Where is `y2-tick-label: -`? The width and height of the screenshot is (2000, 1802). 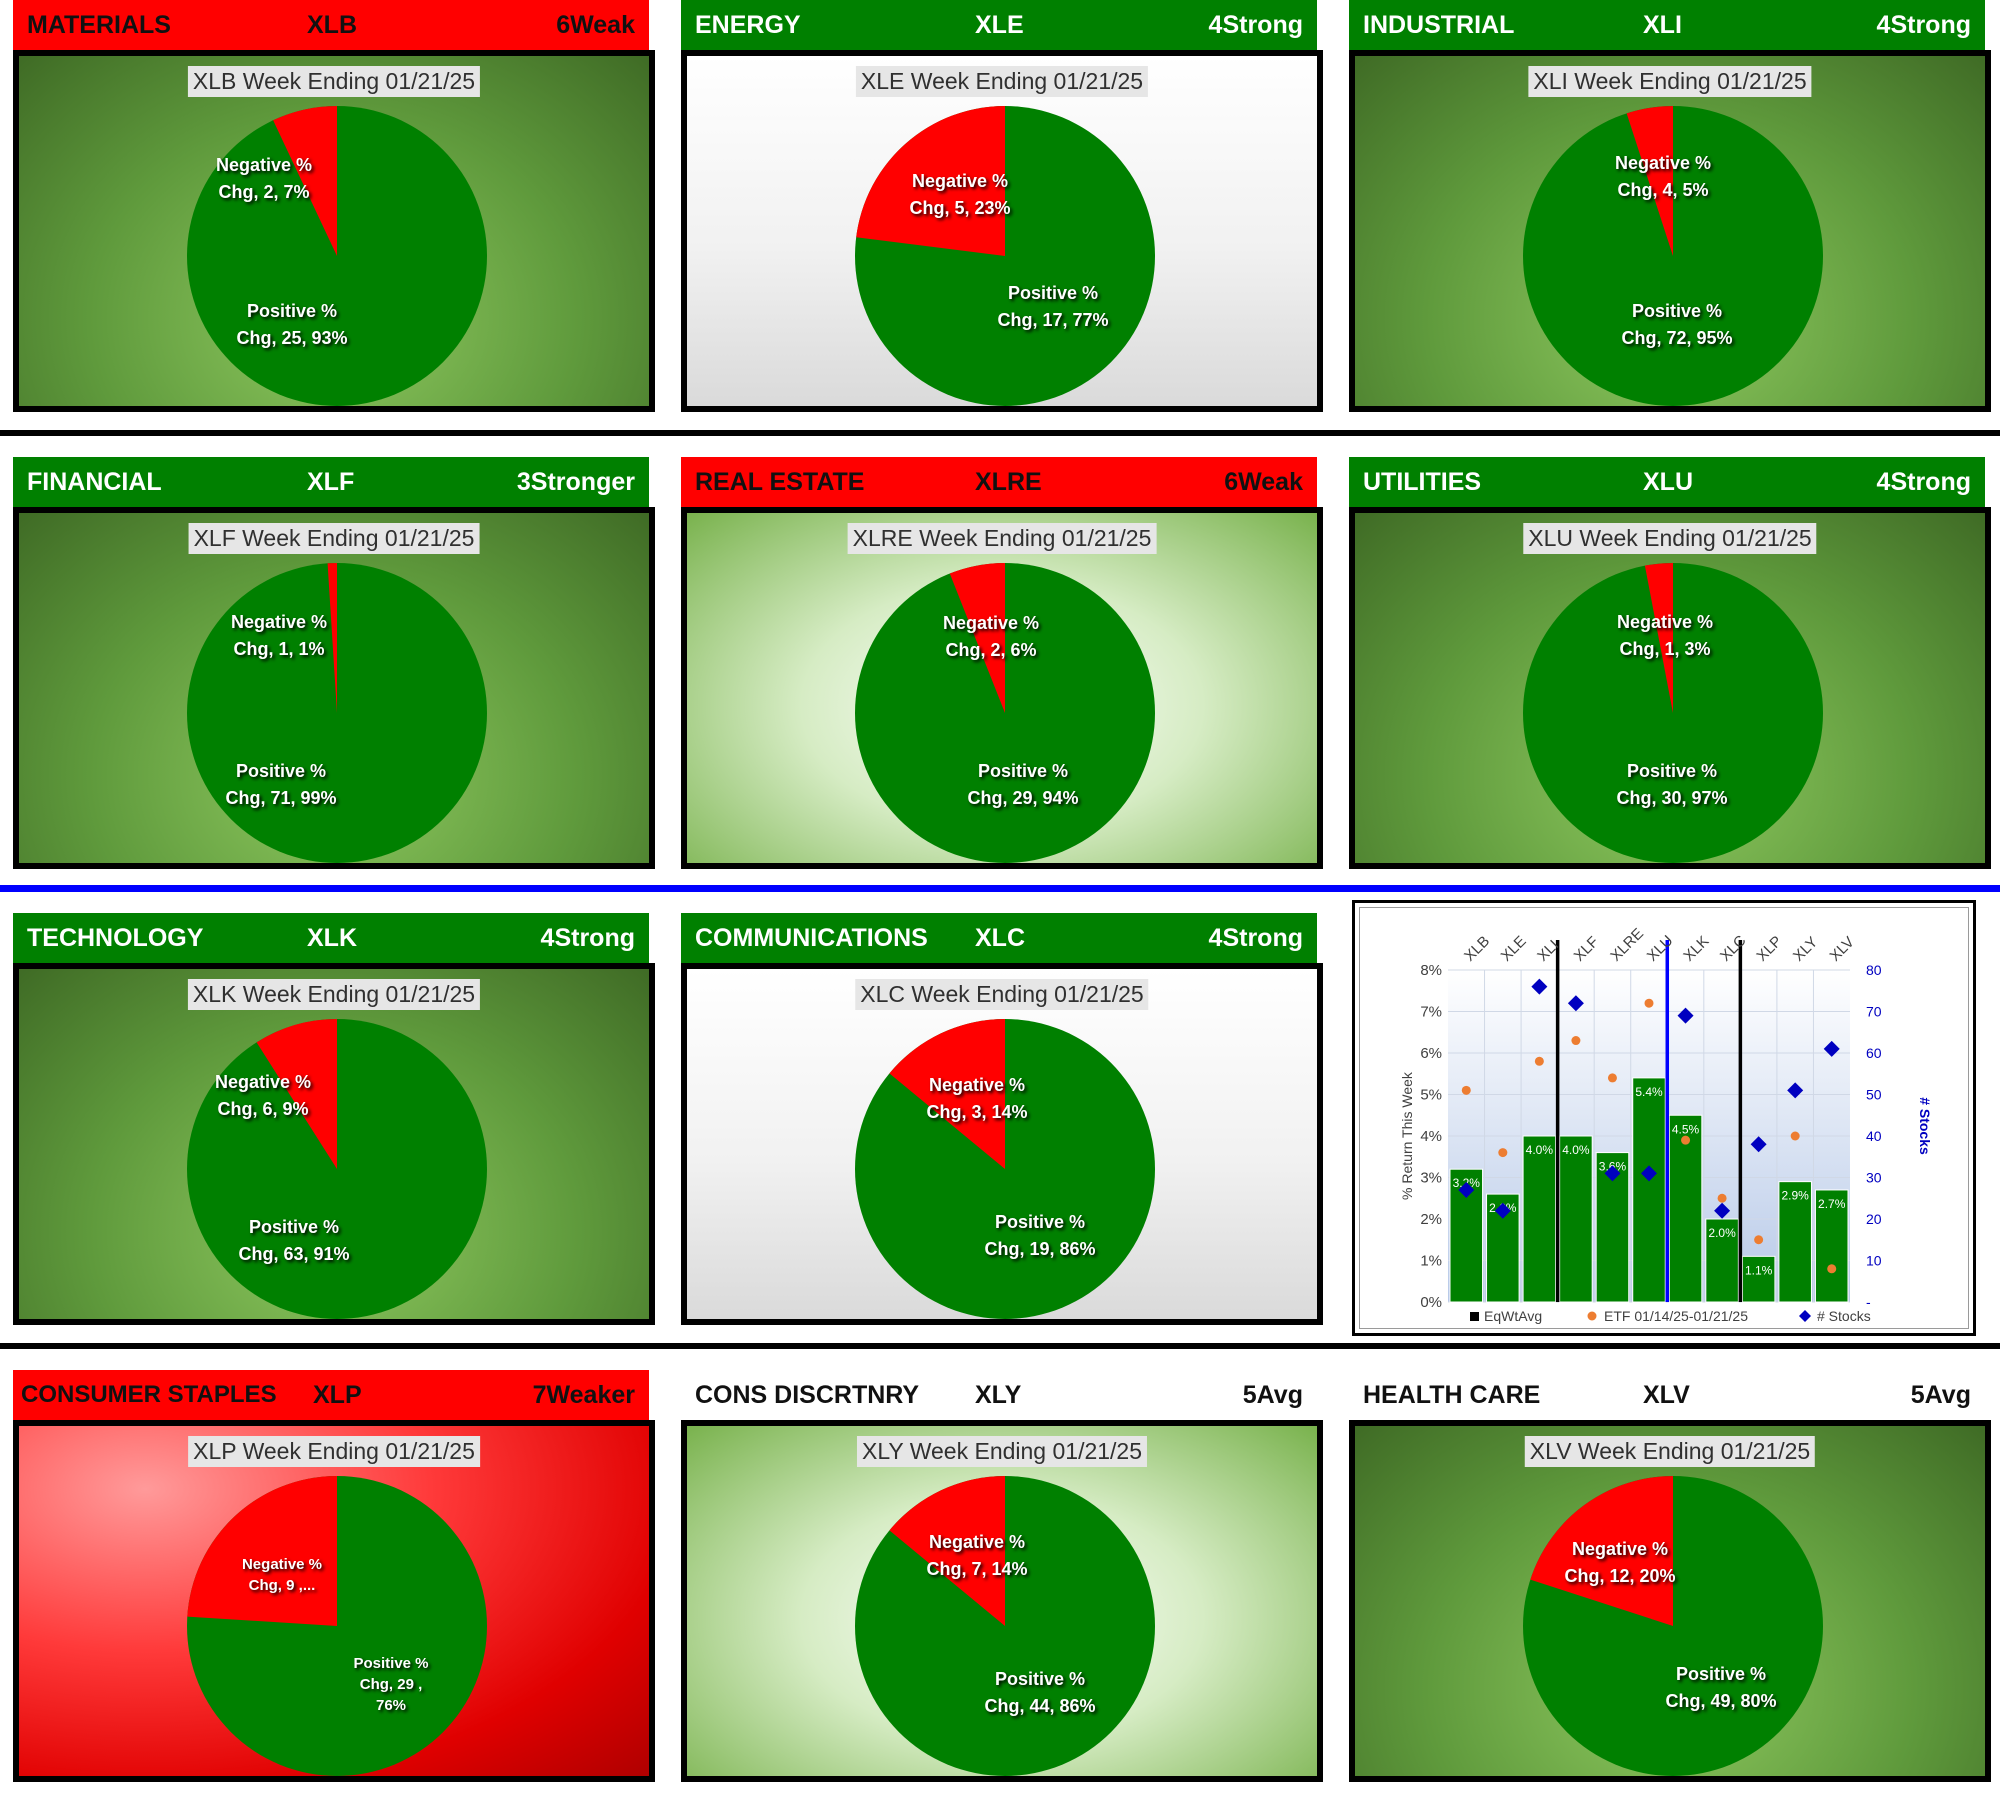
y2-tick-label: - is located at coordinates (1868, 1302).